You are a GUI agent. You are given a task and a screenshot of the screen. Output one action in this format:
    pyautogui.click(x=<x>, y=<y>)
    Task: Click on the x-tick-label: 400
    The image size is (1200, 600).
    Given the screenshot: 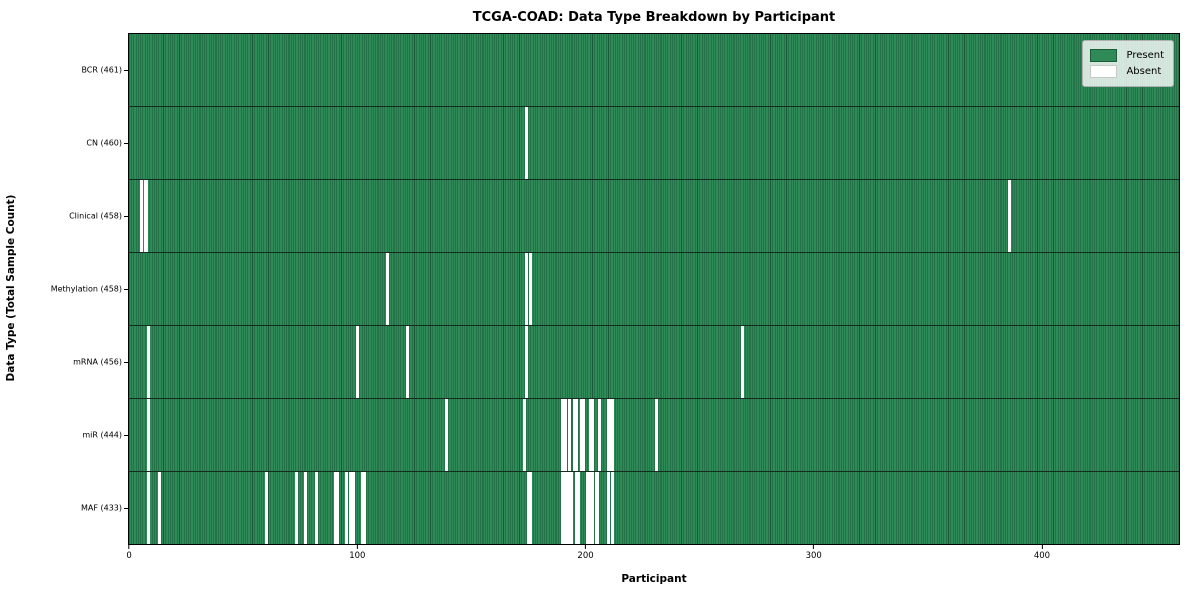 What is the action you would take?
    pyautogui.click(x=1042, y=556)
    